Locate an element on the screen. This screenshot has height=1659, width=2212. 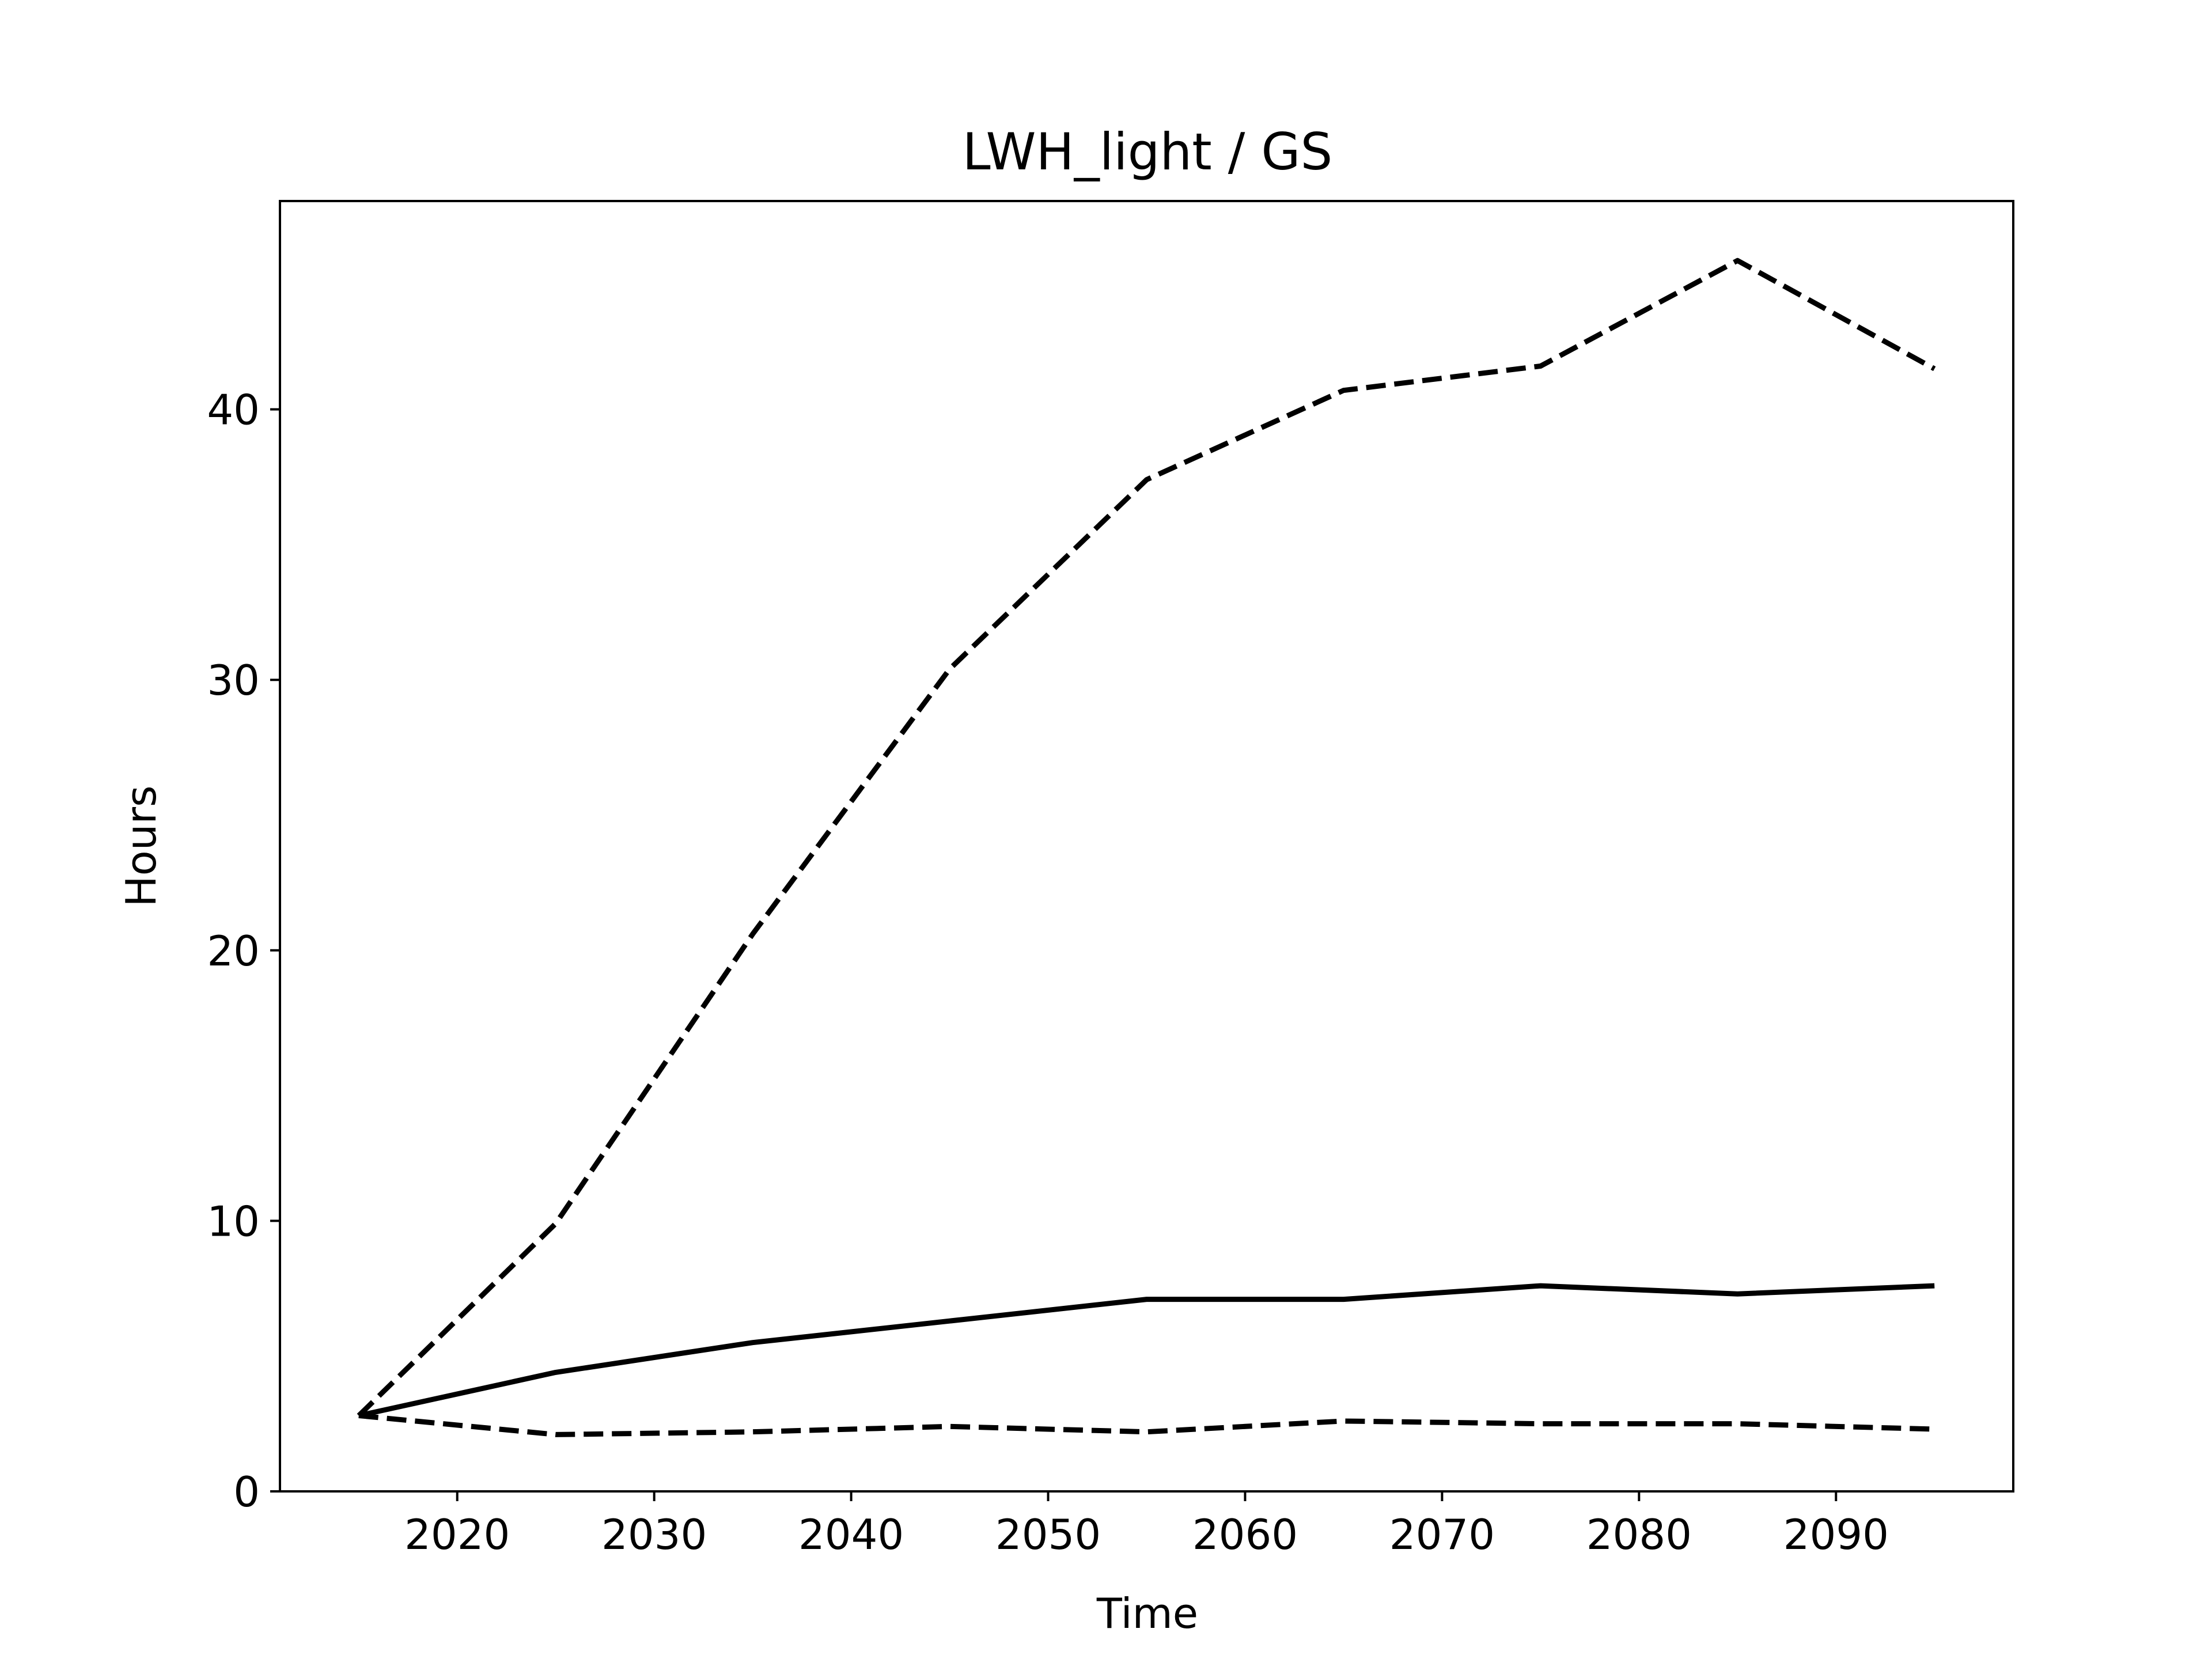
x-tick-label: 2060 is located at coordinates (1245, 1534).